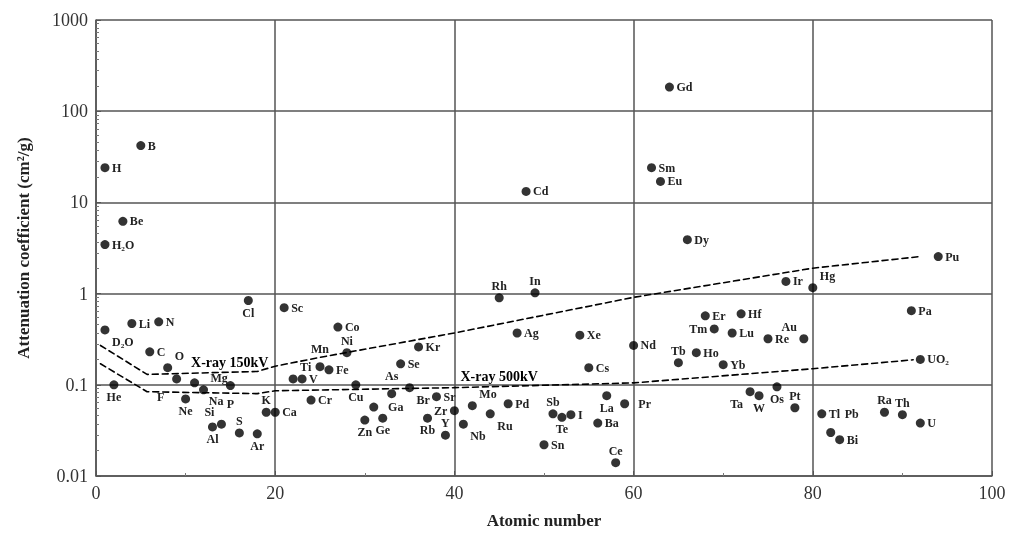 Image resolution: width=1011 pixels, height=538 pixels. I want to click on annotation: Mo, so click(488, 393).